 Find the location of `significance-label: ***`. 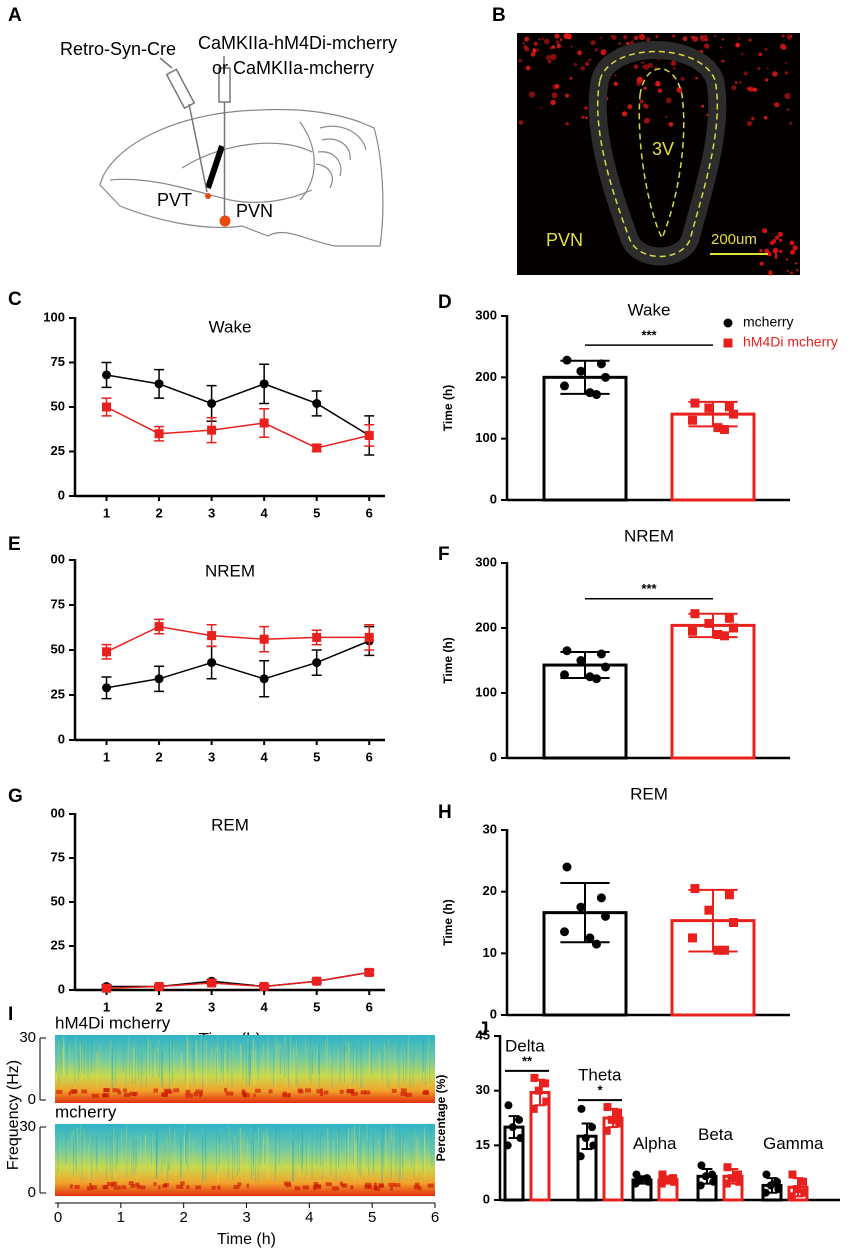

significance-label: *** is located at coordinates (649, 335).